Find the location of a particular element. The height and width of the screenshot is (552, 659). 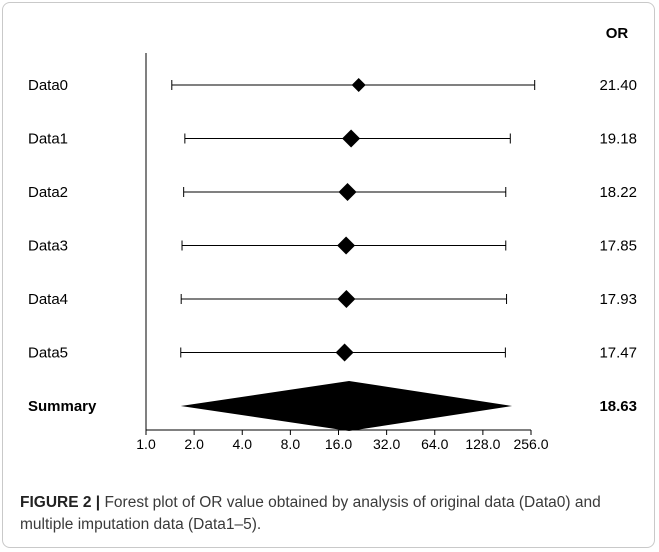

or-value: 19.18 is located at coordinates (618, 139).